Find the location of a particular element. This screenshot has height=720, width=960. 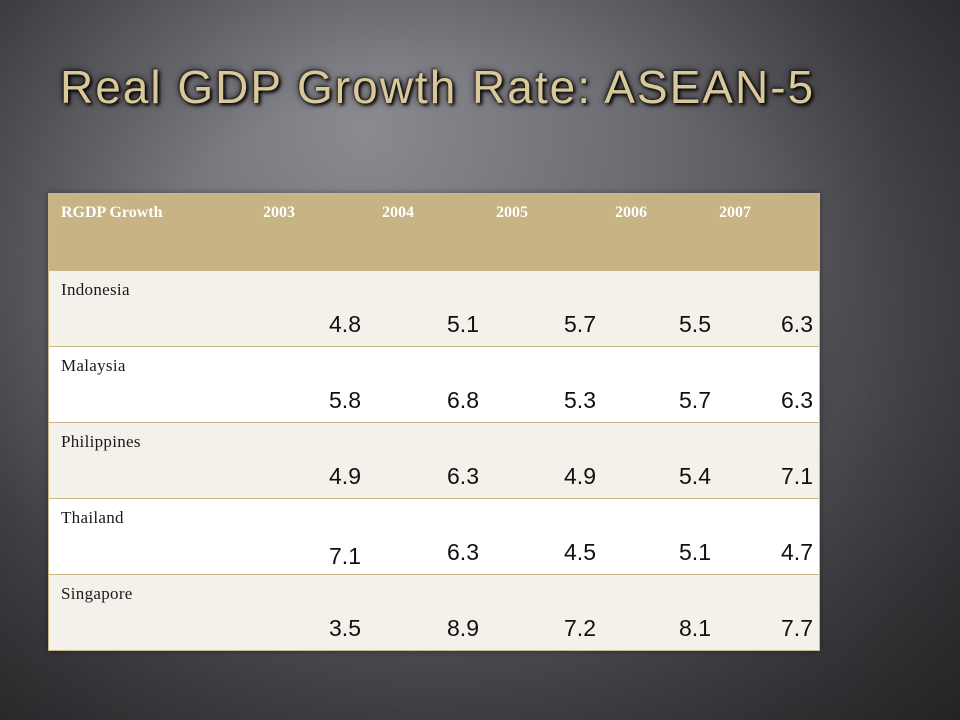

page-title: Real GDP Growth Rate: ASEAN-5 is located at coordinates (438, 87).